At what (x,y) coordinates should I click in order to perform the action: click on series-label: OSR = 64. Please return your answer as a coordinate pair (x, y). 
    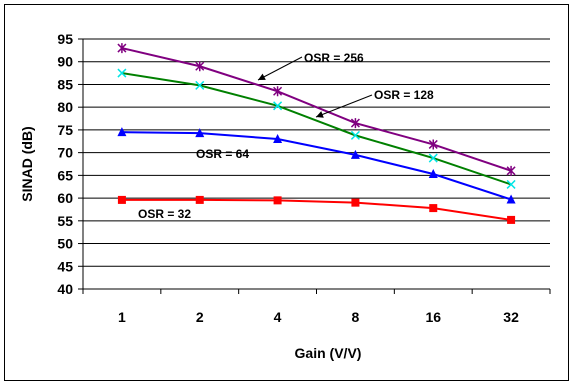
    Looking at the image, I should click on (222, 154).